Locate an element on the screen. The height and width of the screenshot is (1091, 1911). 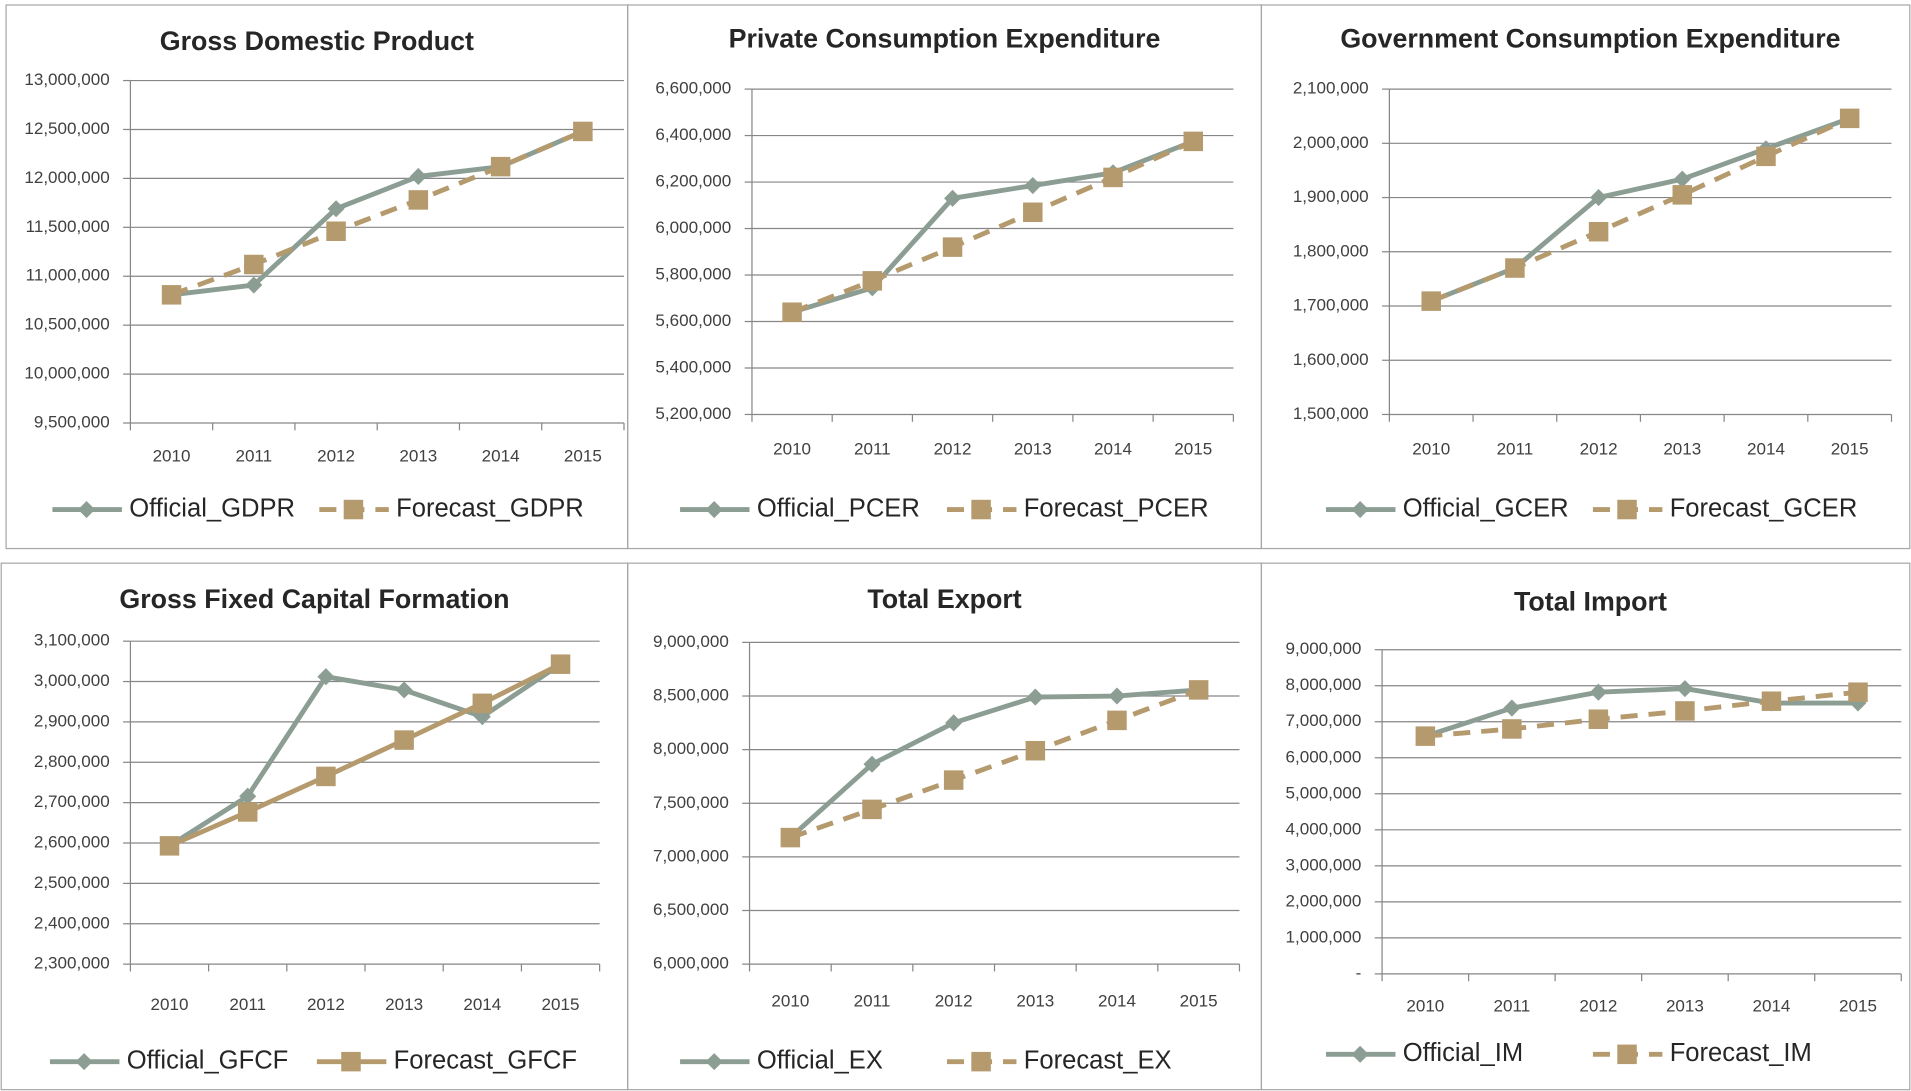
x-tick-label: 2015 is located at coordinates (1193, 448).